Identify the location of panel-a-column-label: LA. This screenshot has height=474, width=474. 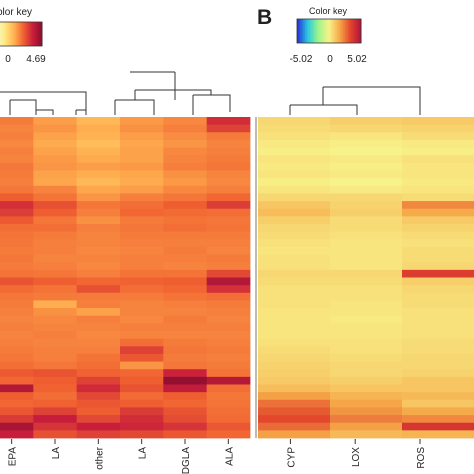
(56, 453).